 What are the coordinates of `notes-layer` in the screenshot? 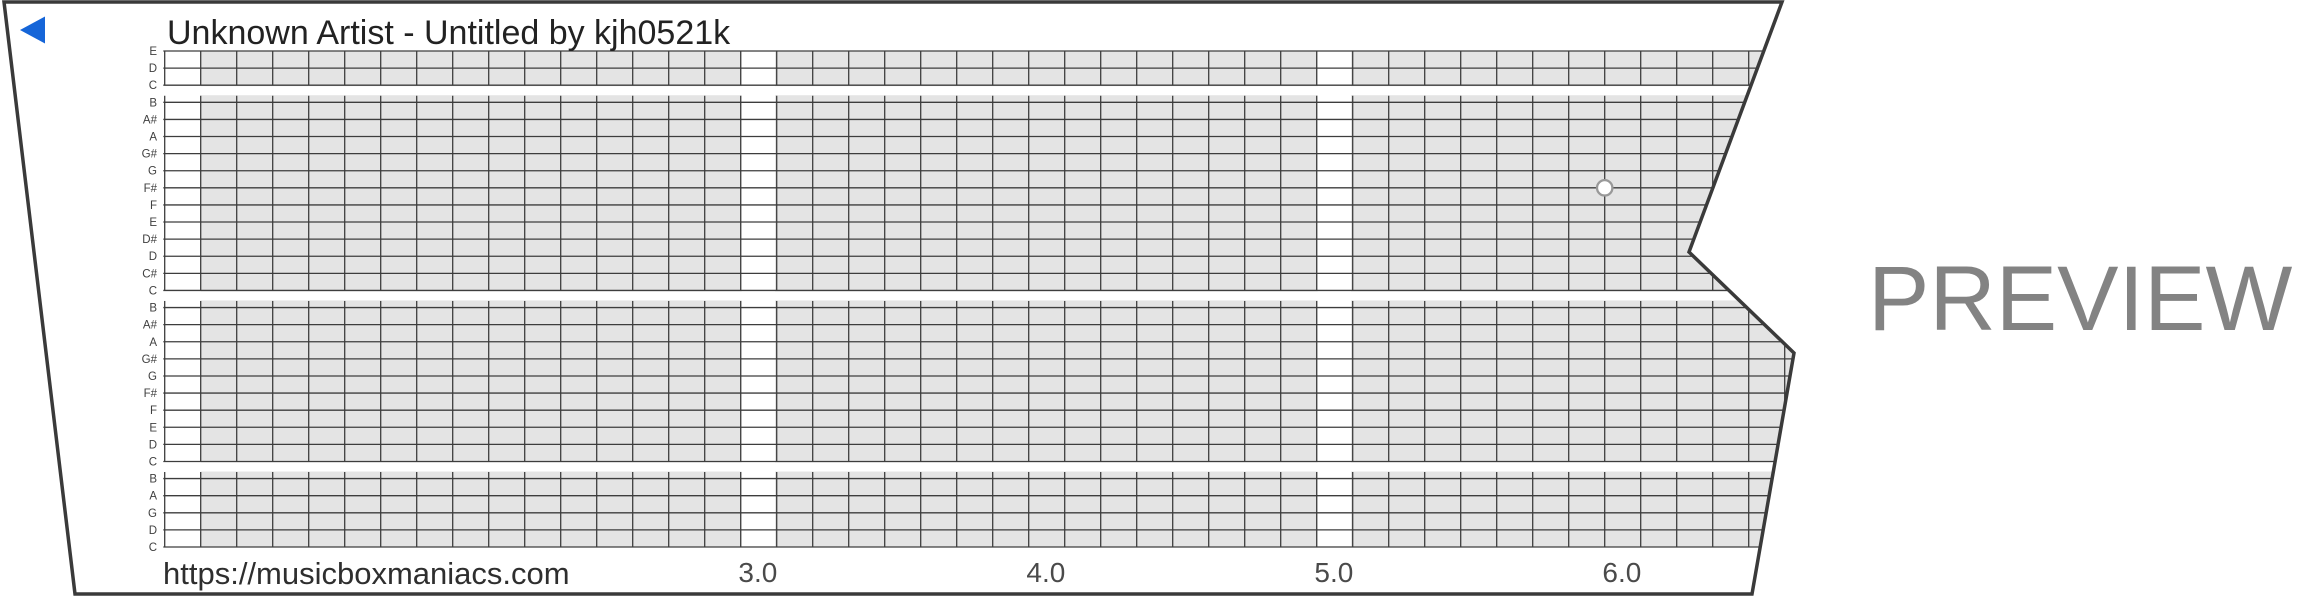 It's located at (1604, 187).